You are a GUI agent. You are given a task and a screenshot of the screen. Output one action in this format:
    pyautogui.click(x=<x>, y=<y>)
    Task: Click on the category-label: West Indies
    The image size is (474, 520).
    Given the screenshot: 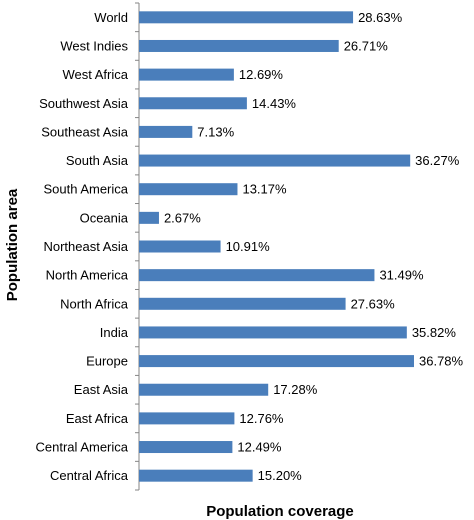 What is the action you would take?
    pyautogui.click(x=94, y=45)
    